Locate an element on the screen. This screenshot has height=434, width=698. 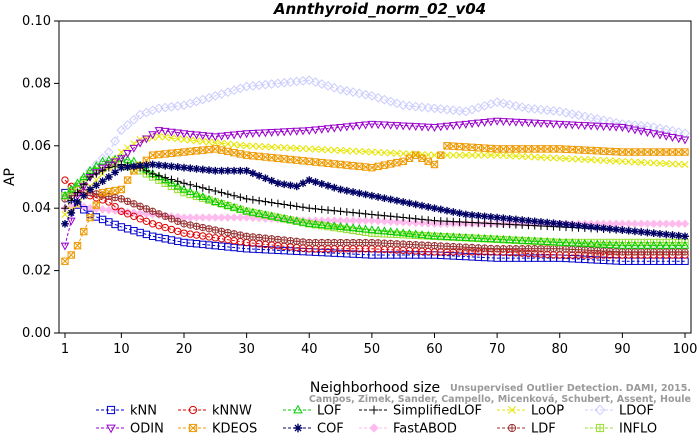
legend-label: COF is located at coordinates (330, 428).